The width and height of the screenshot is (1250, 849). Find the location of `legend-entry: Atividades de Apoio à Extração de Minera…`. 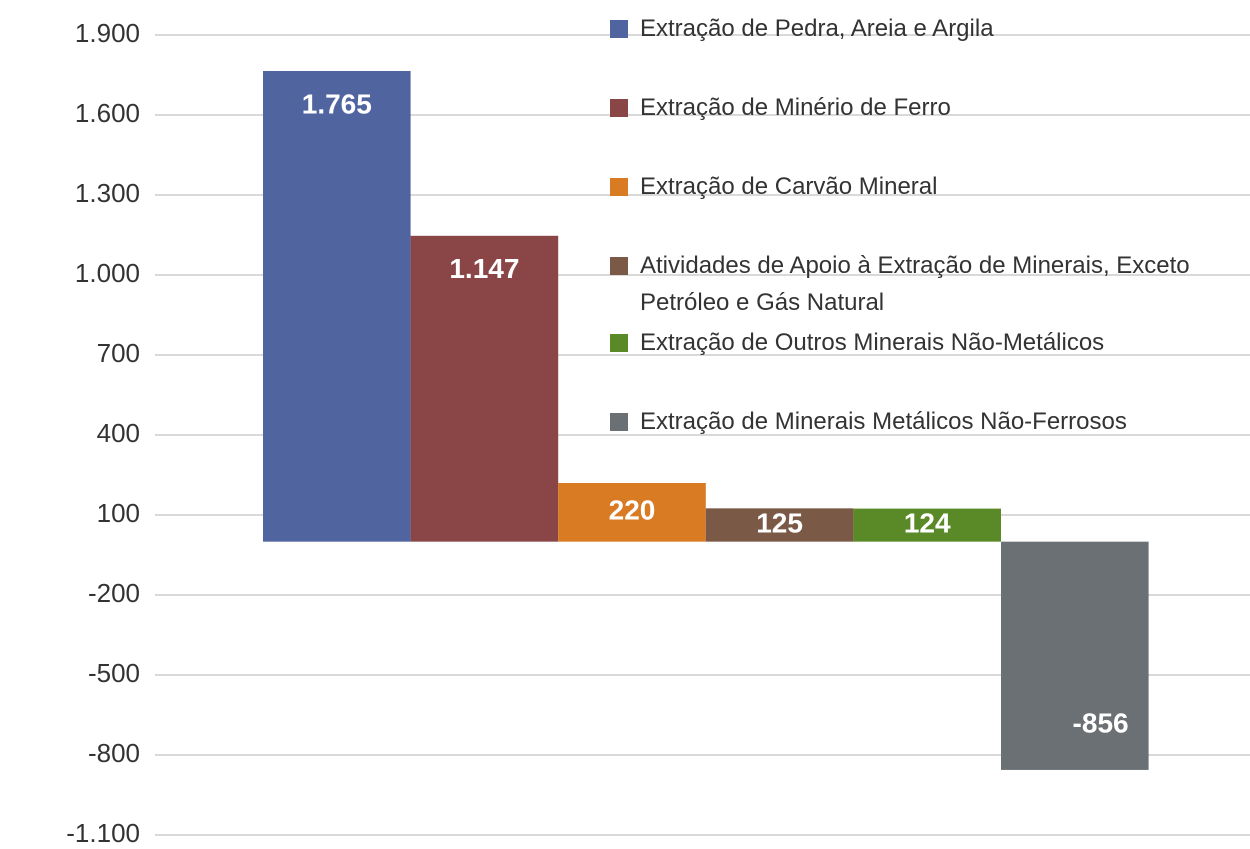

legend-entry: Atividades de Apoio à Extração de Minera… is located at coordinates (925, 284).